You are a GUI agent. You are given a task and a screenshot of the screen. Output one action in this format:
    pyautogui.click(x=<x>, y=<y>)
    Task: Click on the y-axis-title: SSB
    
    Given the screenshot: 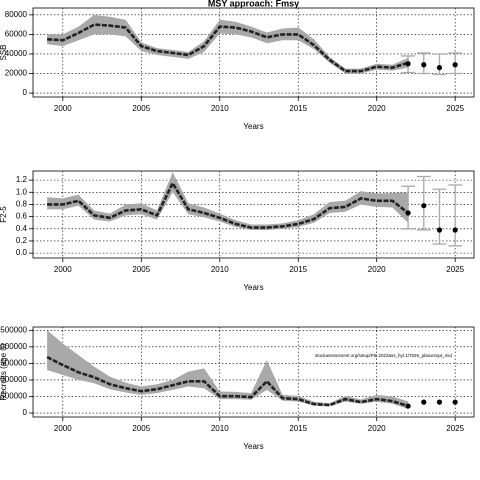 What is the action you would take?
    pyautogui.click(x=4, y=52)
    